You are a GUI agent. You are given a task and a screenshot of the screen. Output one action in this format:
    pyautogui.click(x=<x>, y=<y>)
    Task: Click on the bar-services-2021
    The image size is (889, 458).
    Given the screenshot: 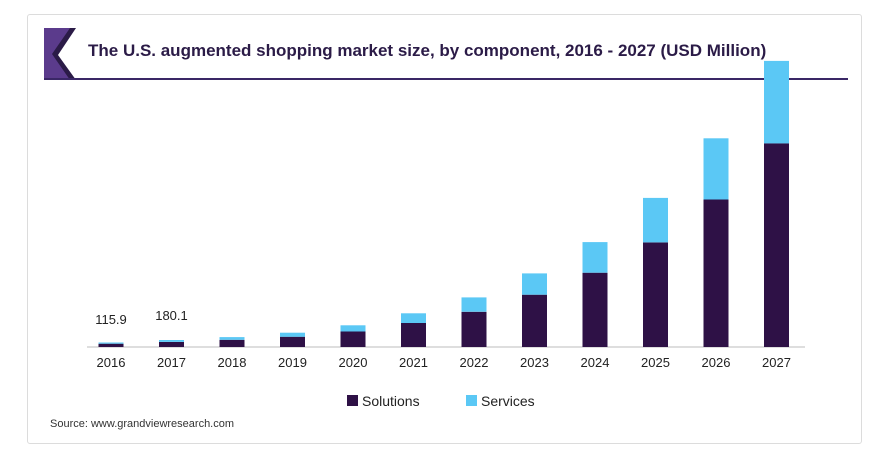 What is the action you would take?
    pyautogui.click(x=413, y=318)
    